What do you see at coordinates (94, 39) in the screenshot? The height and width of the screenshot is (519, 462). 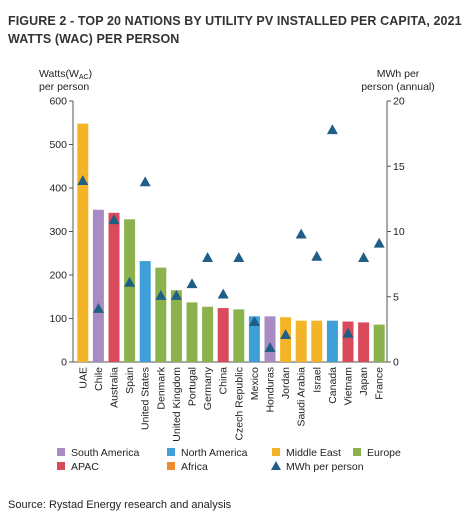 I see `figure-title-line2: WATTS (WAC) PER PERSON` at bounding box center [94, 39].